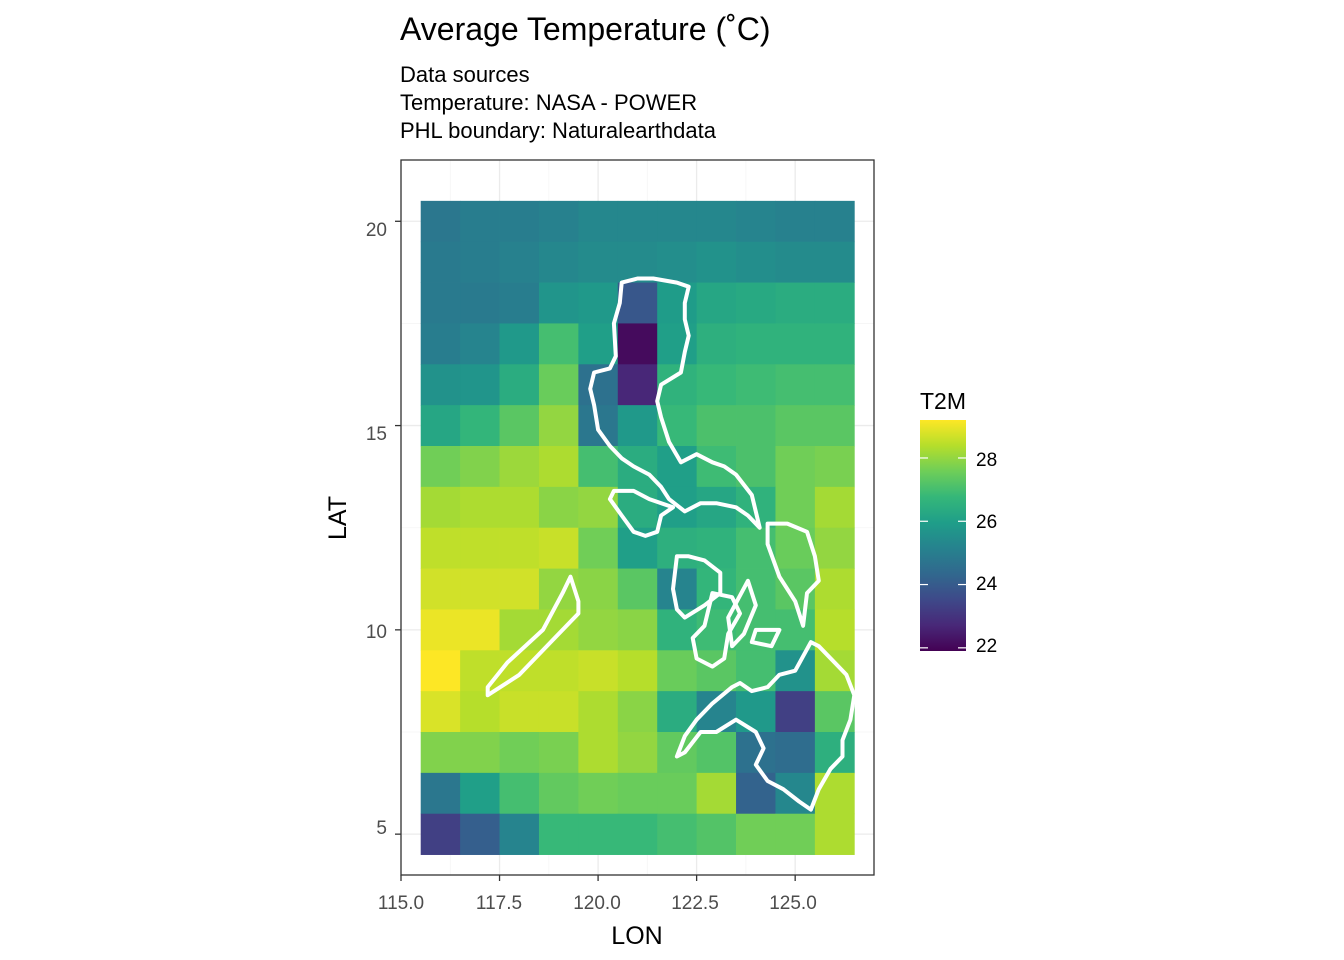 This screenshot has width=1344, height=960. Describe the element at coordinates (558, 130) in the screenshot. I see `subtitle-line-3: PHL boundary: Naturalearthdata` at that location.